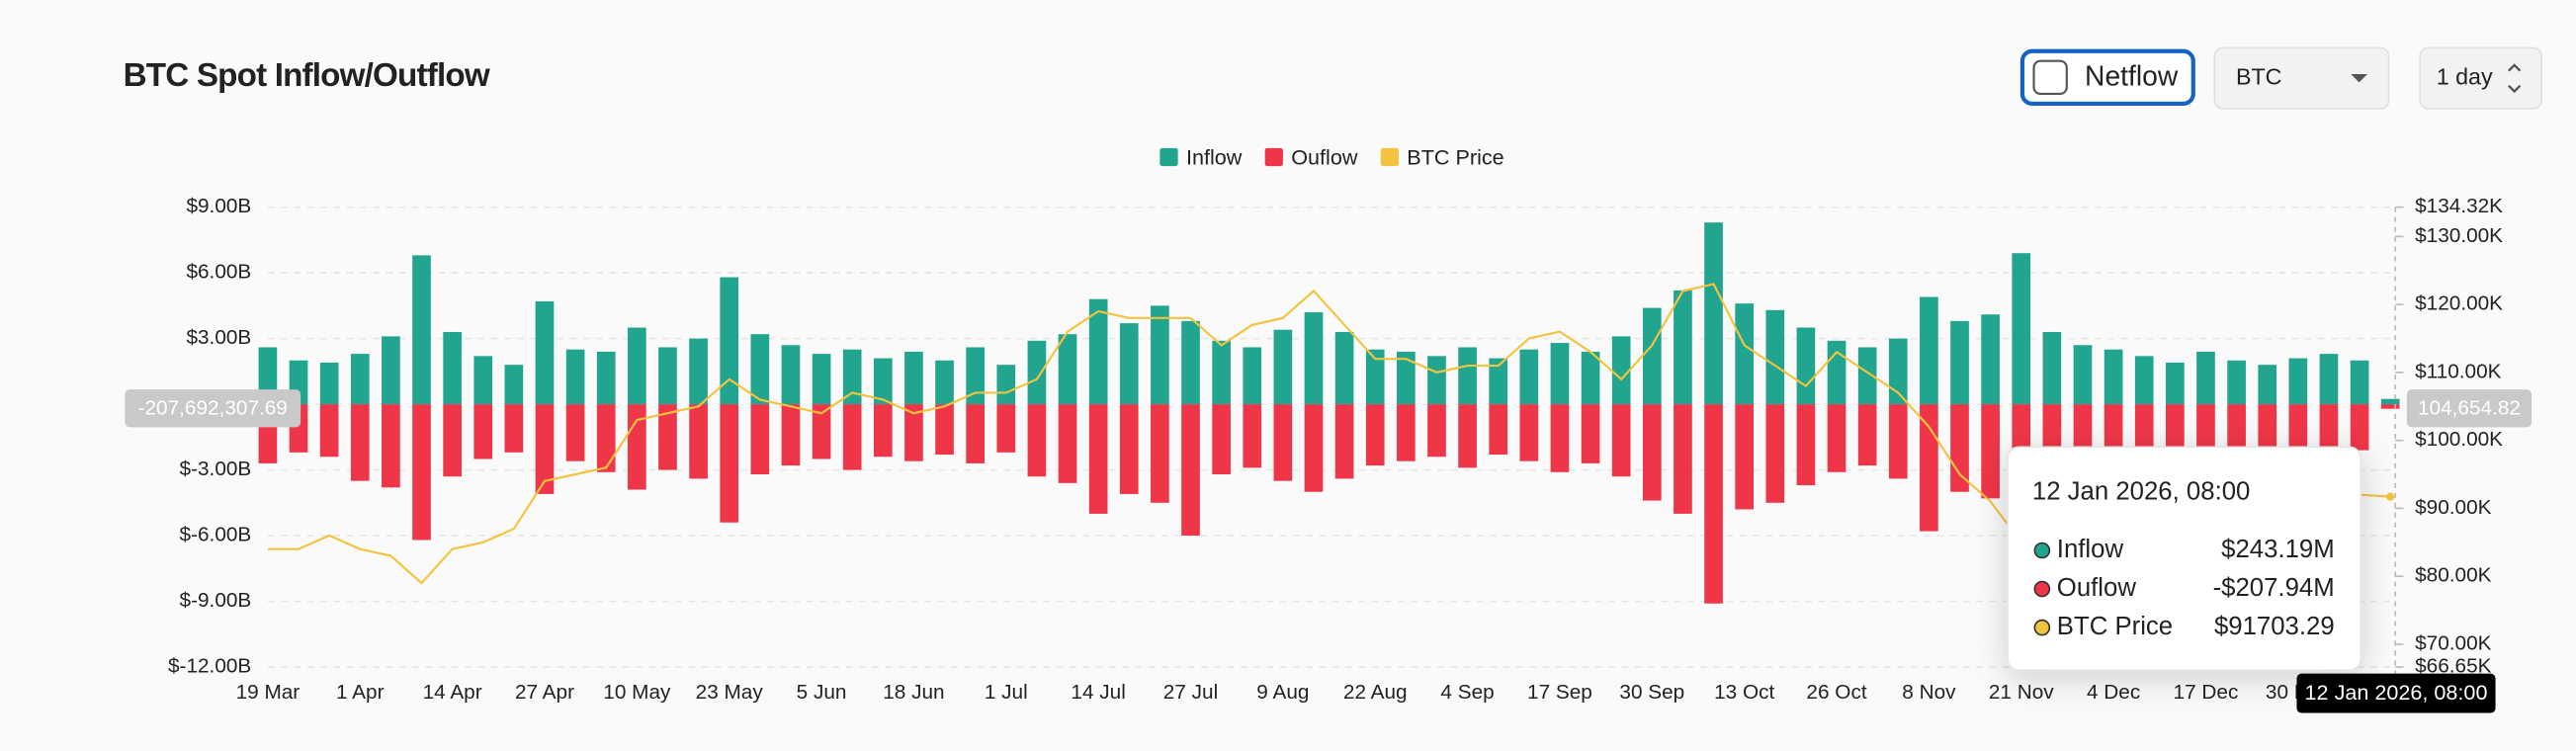 The height and width of the screenshot is (751, 2576). I want to click on asset-select: BTC, so click(2301, 78).